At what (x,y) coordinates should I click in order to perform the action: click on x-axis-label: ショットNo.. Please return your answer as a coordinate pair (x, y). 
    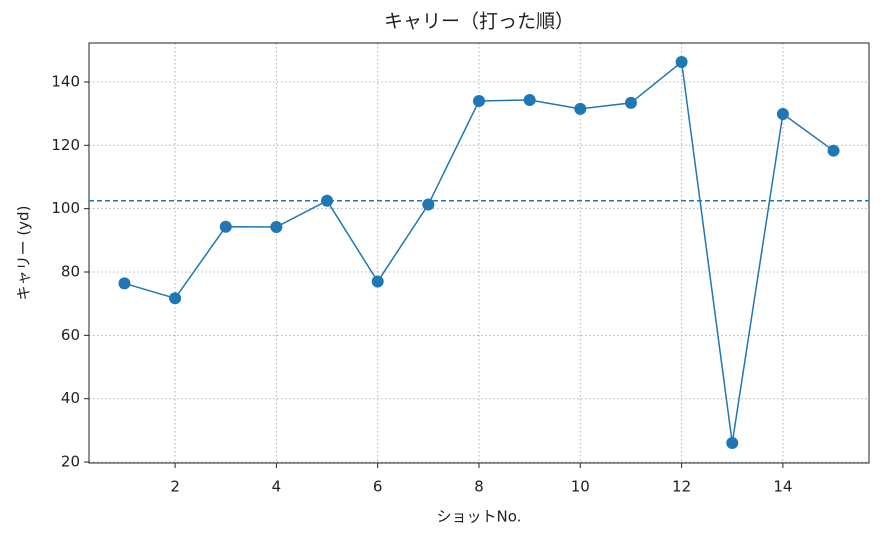
    Looking at the image, I should click on (479, 517).